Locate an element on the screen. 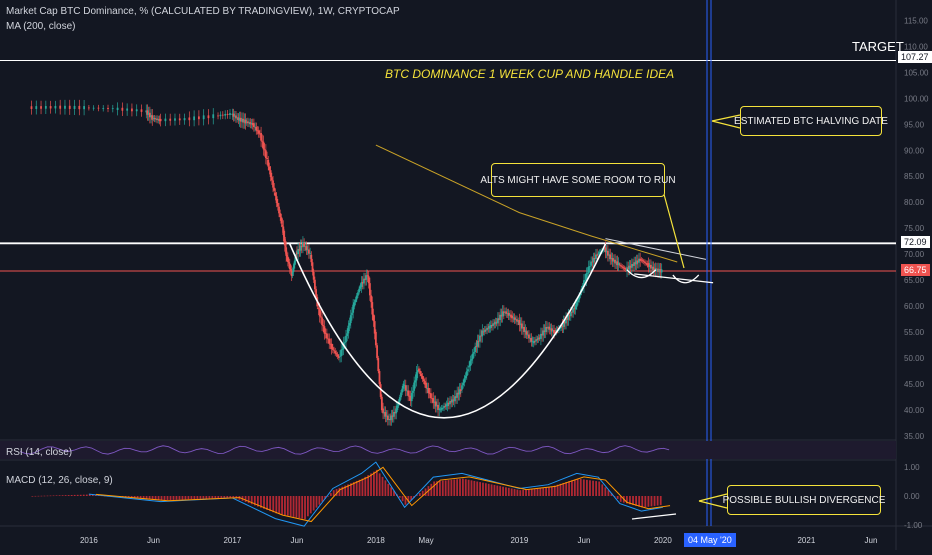 The width and height of the screenshot is (932, 555). x-tick-label: 2020 is located at coordinates (663, 540).